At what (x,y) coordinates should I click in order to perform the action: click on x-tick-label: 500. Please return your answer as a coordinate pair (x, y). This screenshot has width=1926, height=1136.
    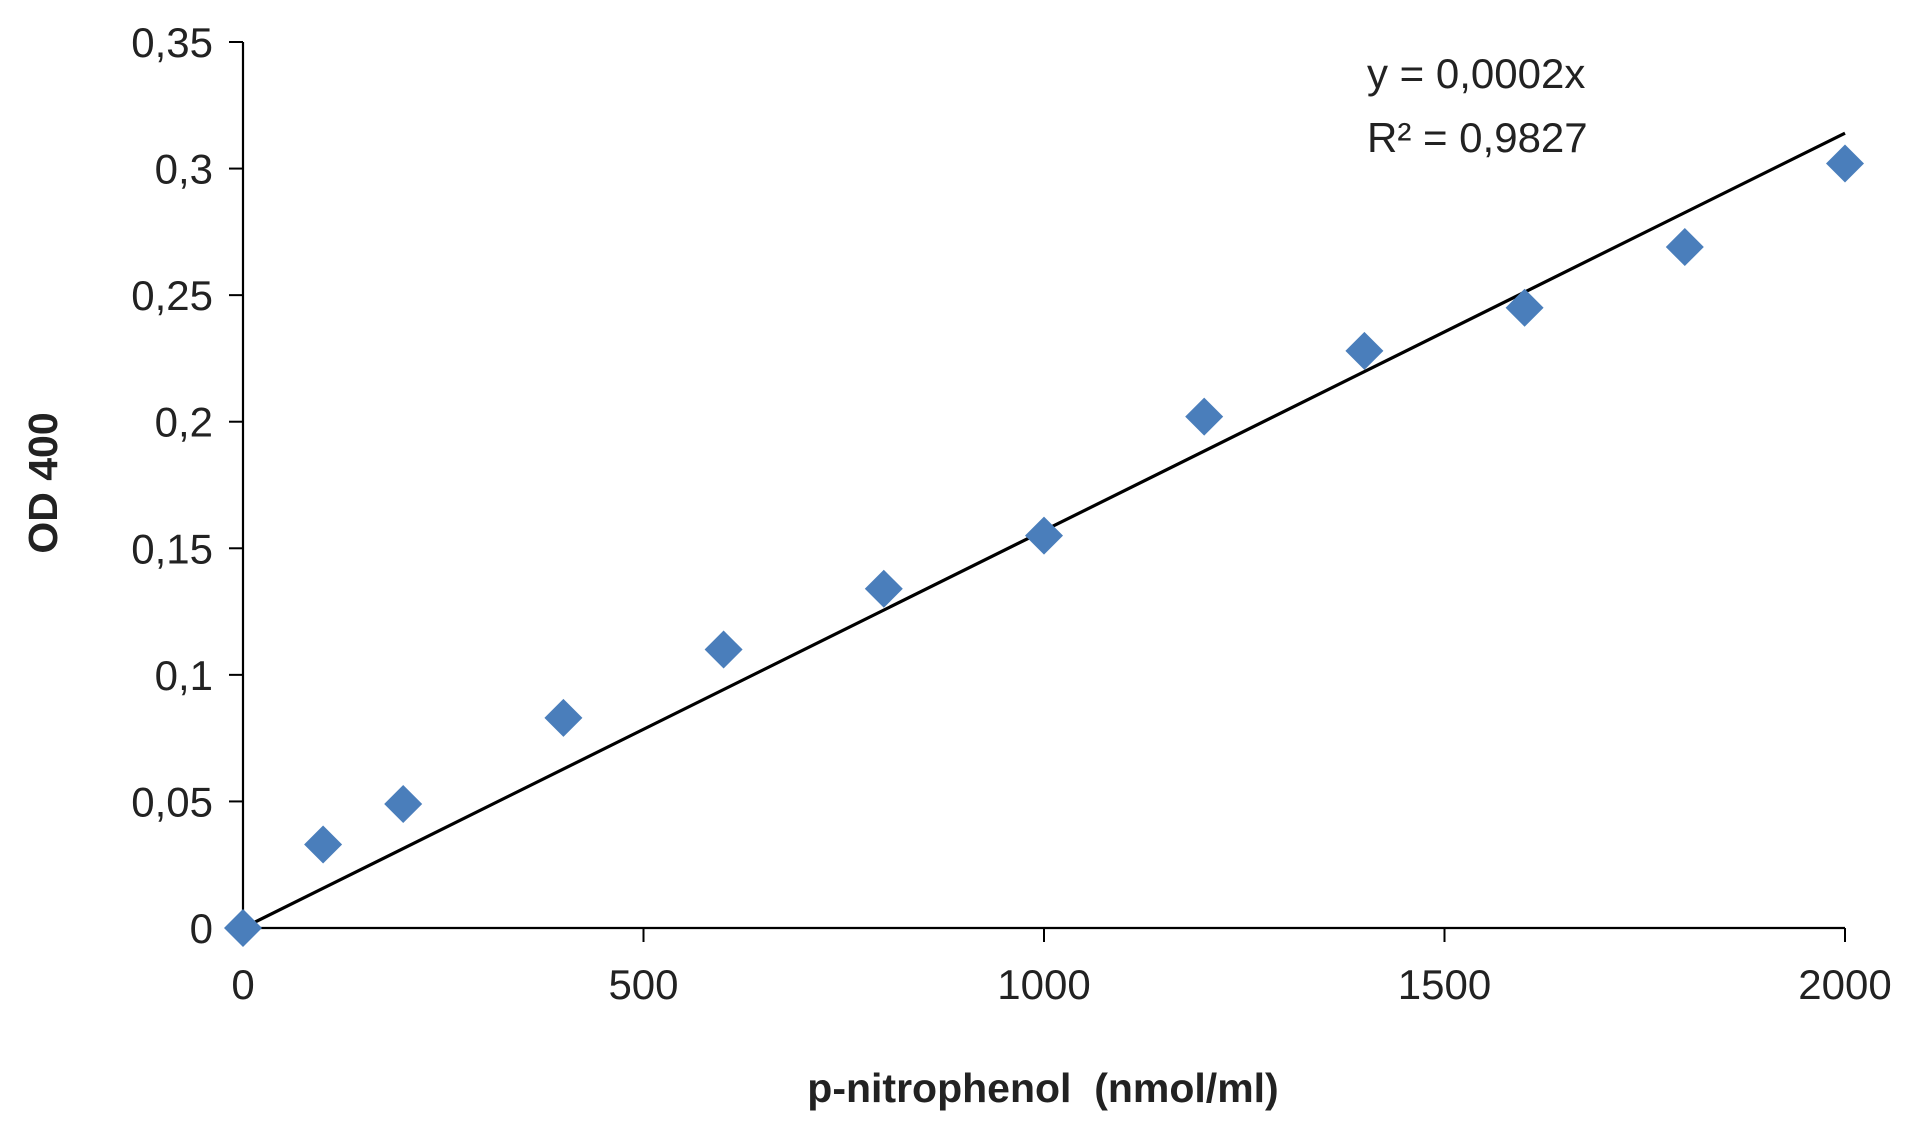
    Looking at the image, I should click on (643, 984).